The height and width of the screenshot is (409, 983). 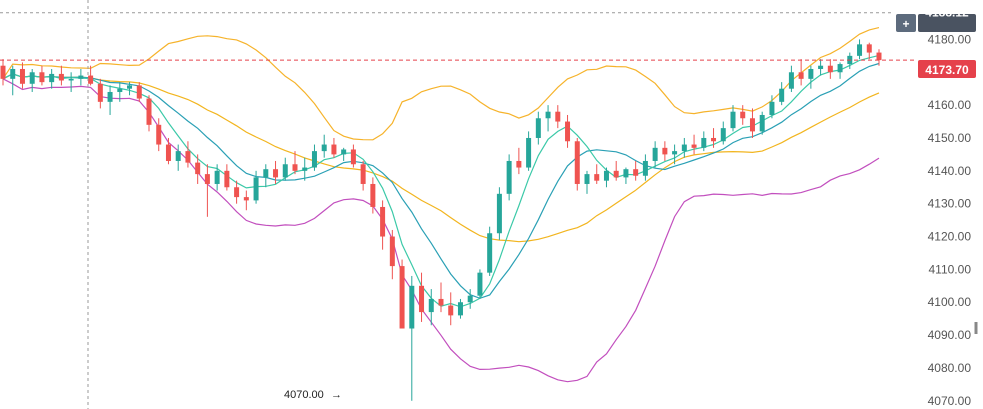 I want to click on min-arrow-icon: →, so click(x=336, y=395).